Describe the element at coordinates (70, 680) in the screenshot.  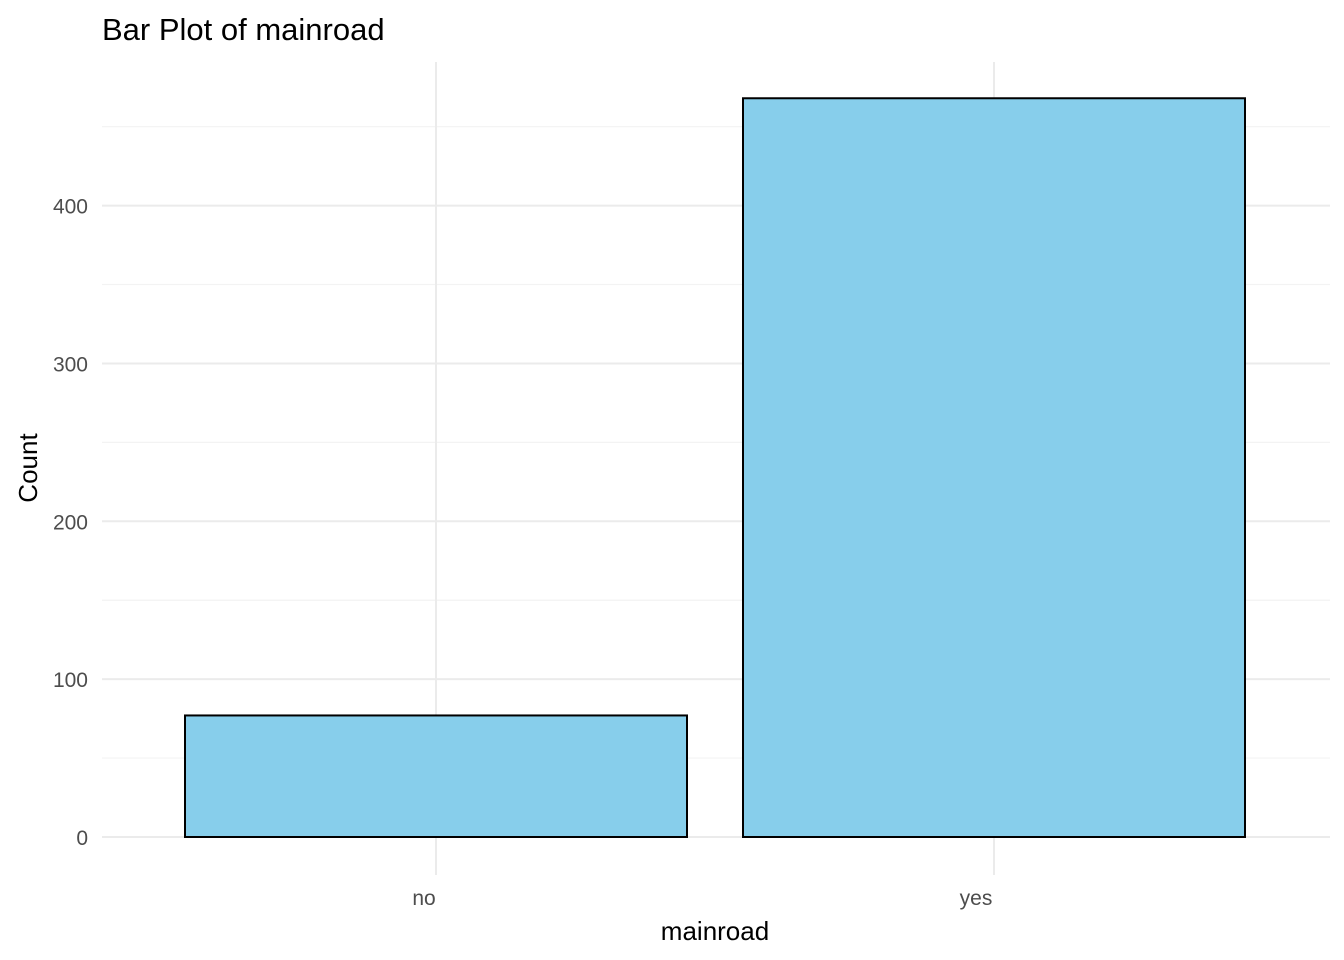
I see `y-tick-label: 100` at that location.